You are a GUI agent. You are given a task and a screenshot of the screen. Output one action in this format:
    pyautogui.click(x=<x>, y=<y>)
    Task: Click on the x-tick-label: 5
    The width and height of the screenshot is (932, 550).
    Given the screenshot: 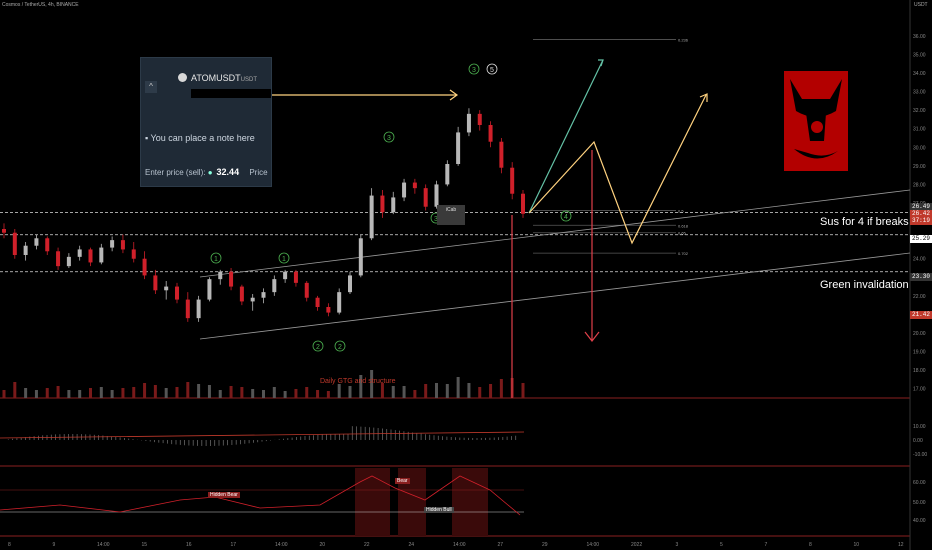 What is the action you would take?
    pyautogui.click(x=721, y=545)
    